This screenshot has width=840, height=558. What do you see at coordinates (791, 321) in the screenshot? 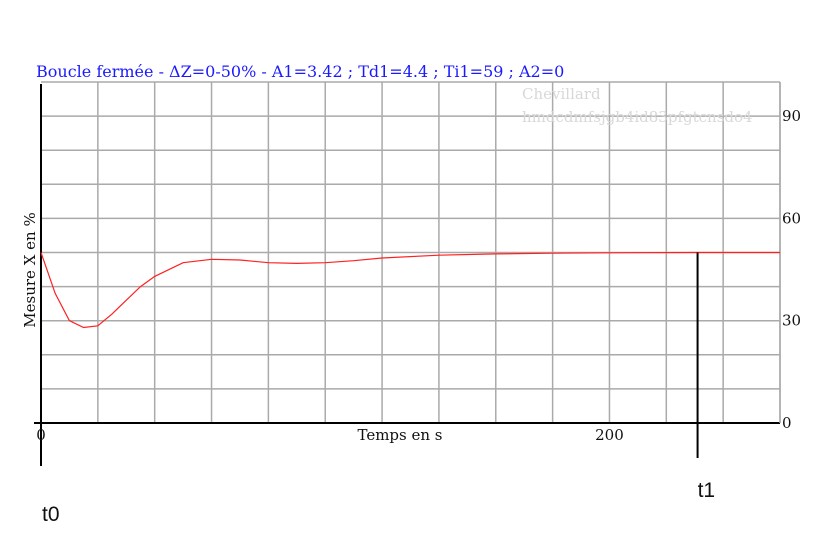
I see `y-tick-label: 30` at bounding box center [791, 321].